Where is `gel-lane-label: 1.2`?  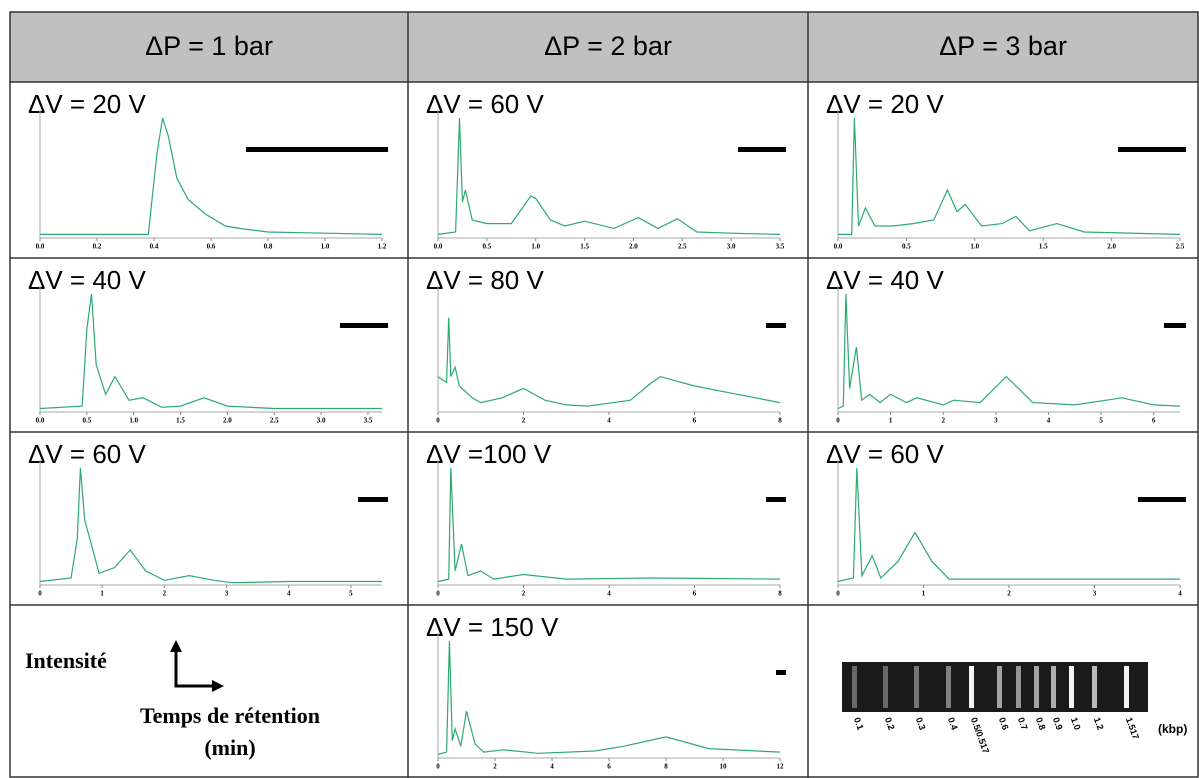 gel-lane-label: 1.2 is located at coordinates (1099, 723).